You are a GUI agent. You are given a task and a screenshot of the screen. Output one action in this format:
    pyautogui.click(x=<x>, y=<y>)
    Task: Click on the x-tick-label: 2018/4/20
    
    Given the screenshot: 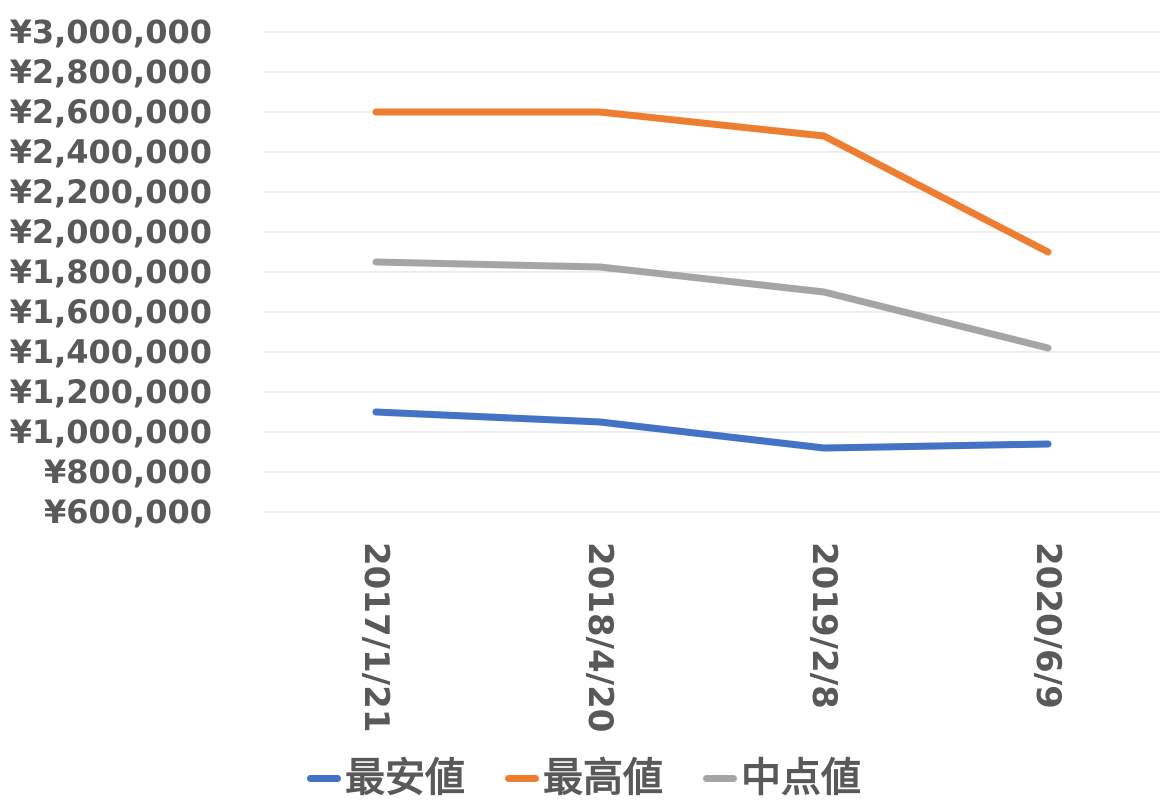 What is the action you would take?
    pyautogui.click(x=600, y=637)
    